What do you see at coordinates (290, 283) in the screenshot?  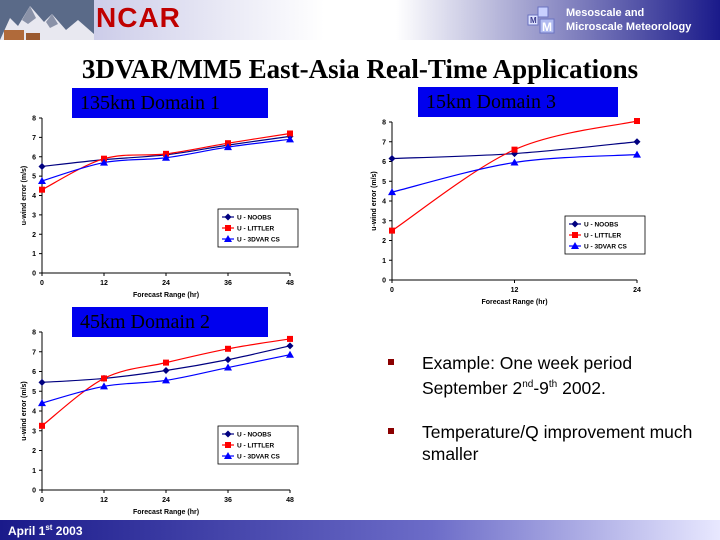 I see `x-tick-label: 48` at bounding box center [290, 283].